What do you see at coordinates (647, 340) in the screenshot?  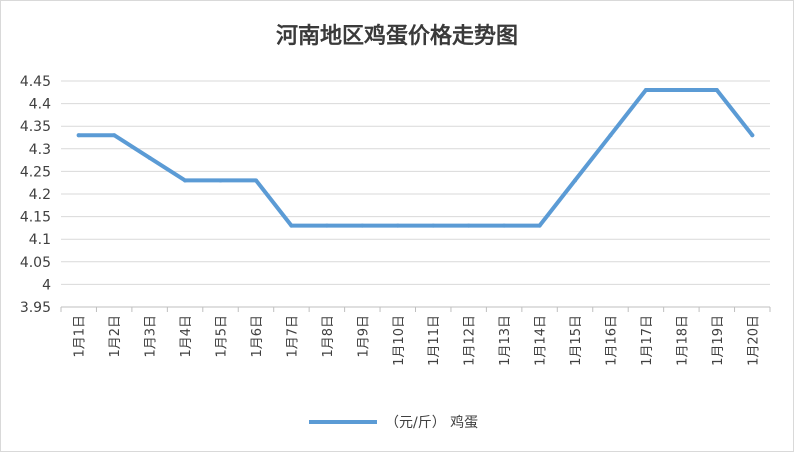 I see `x-tick-label: 1月17日` at bounding box center [647, 340].